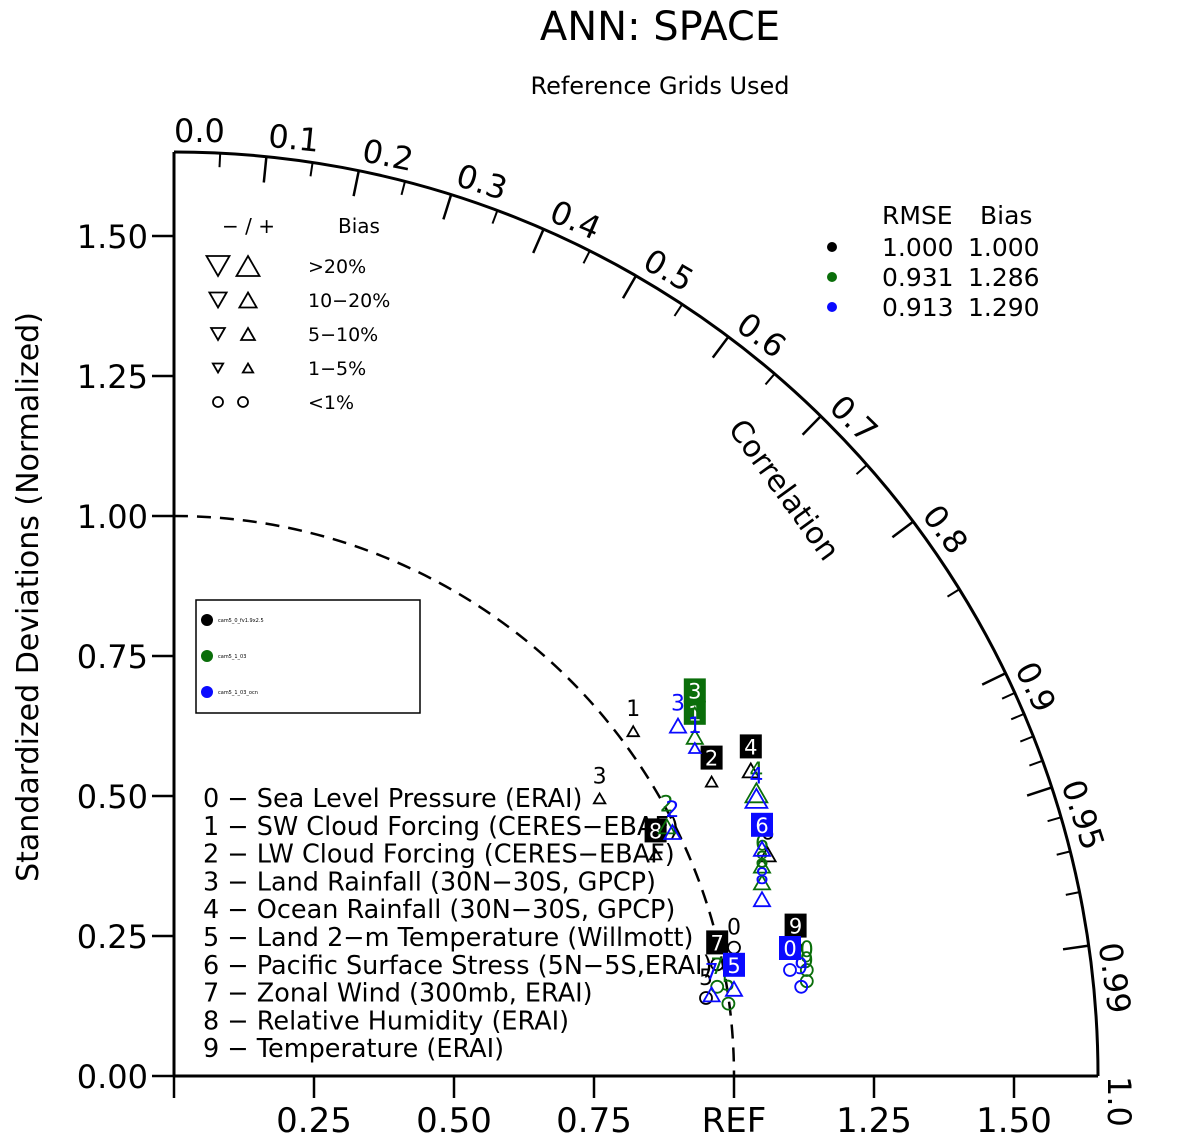  Describe the element at coordinates (1014, 1118) in the screenshot. I see `x-tick-label: 1.50` at that location.